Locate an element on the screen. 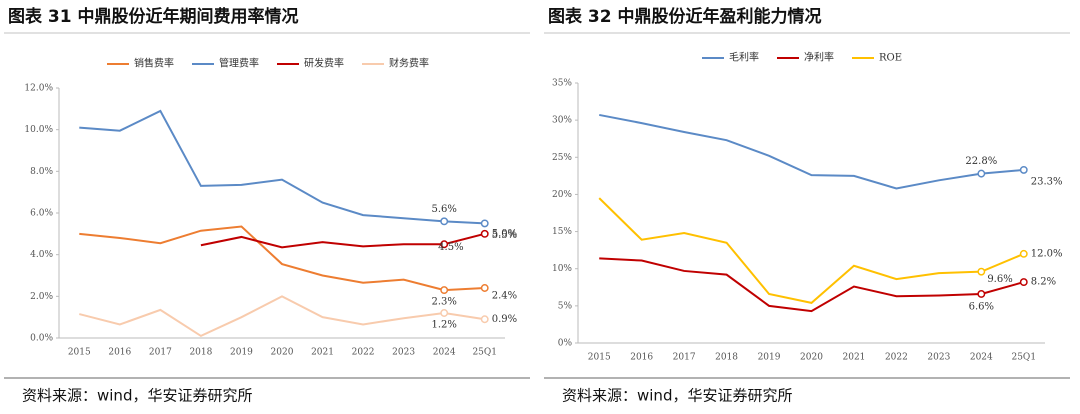 The image size is (1080, 414). data-label: 5.6% is located at coordinates (443, 209).